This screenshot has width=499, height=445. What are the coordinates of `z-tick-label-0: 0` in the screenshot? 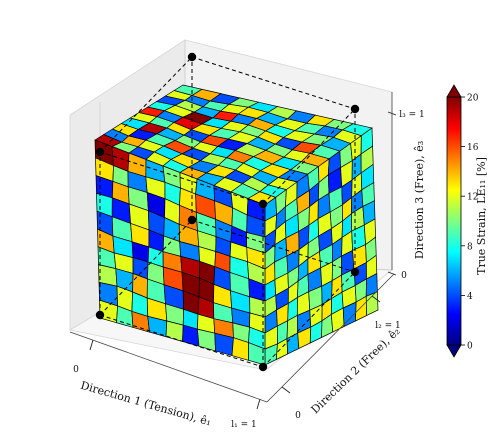 It's located at (404, 276).